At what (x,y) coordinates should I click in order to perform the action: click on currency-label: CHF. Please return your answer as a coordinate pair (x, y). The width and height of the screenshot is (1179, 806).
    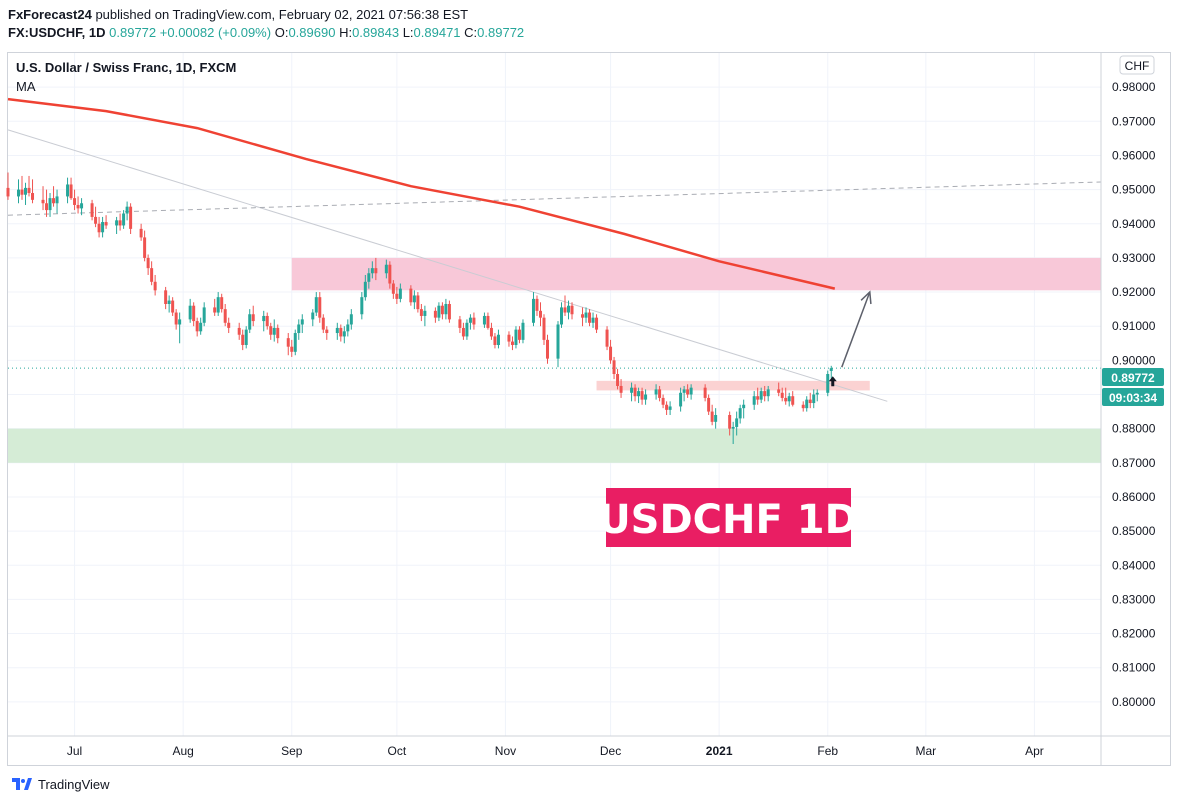
    Looking at the image, I should click on (1137, 66).